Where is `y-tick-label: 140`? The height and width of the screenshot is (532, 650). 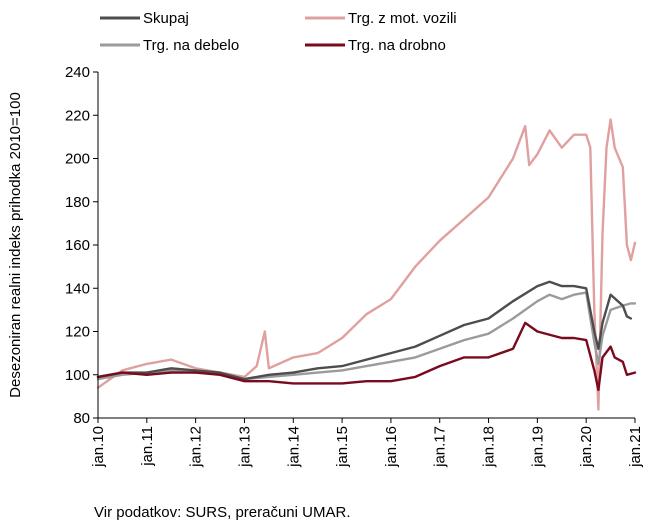
y-tick-label: 140 is located at coordinates (77, 288).